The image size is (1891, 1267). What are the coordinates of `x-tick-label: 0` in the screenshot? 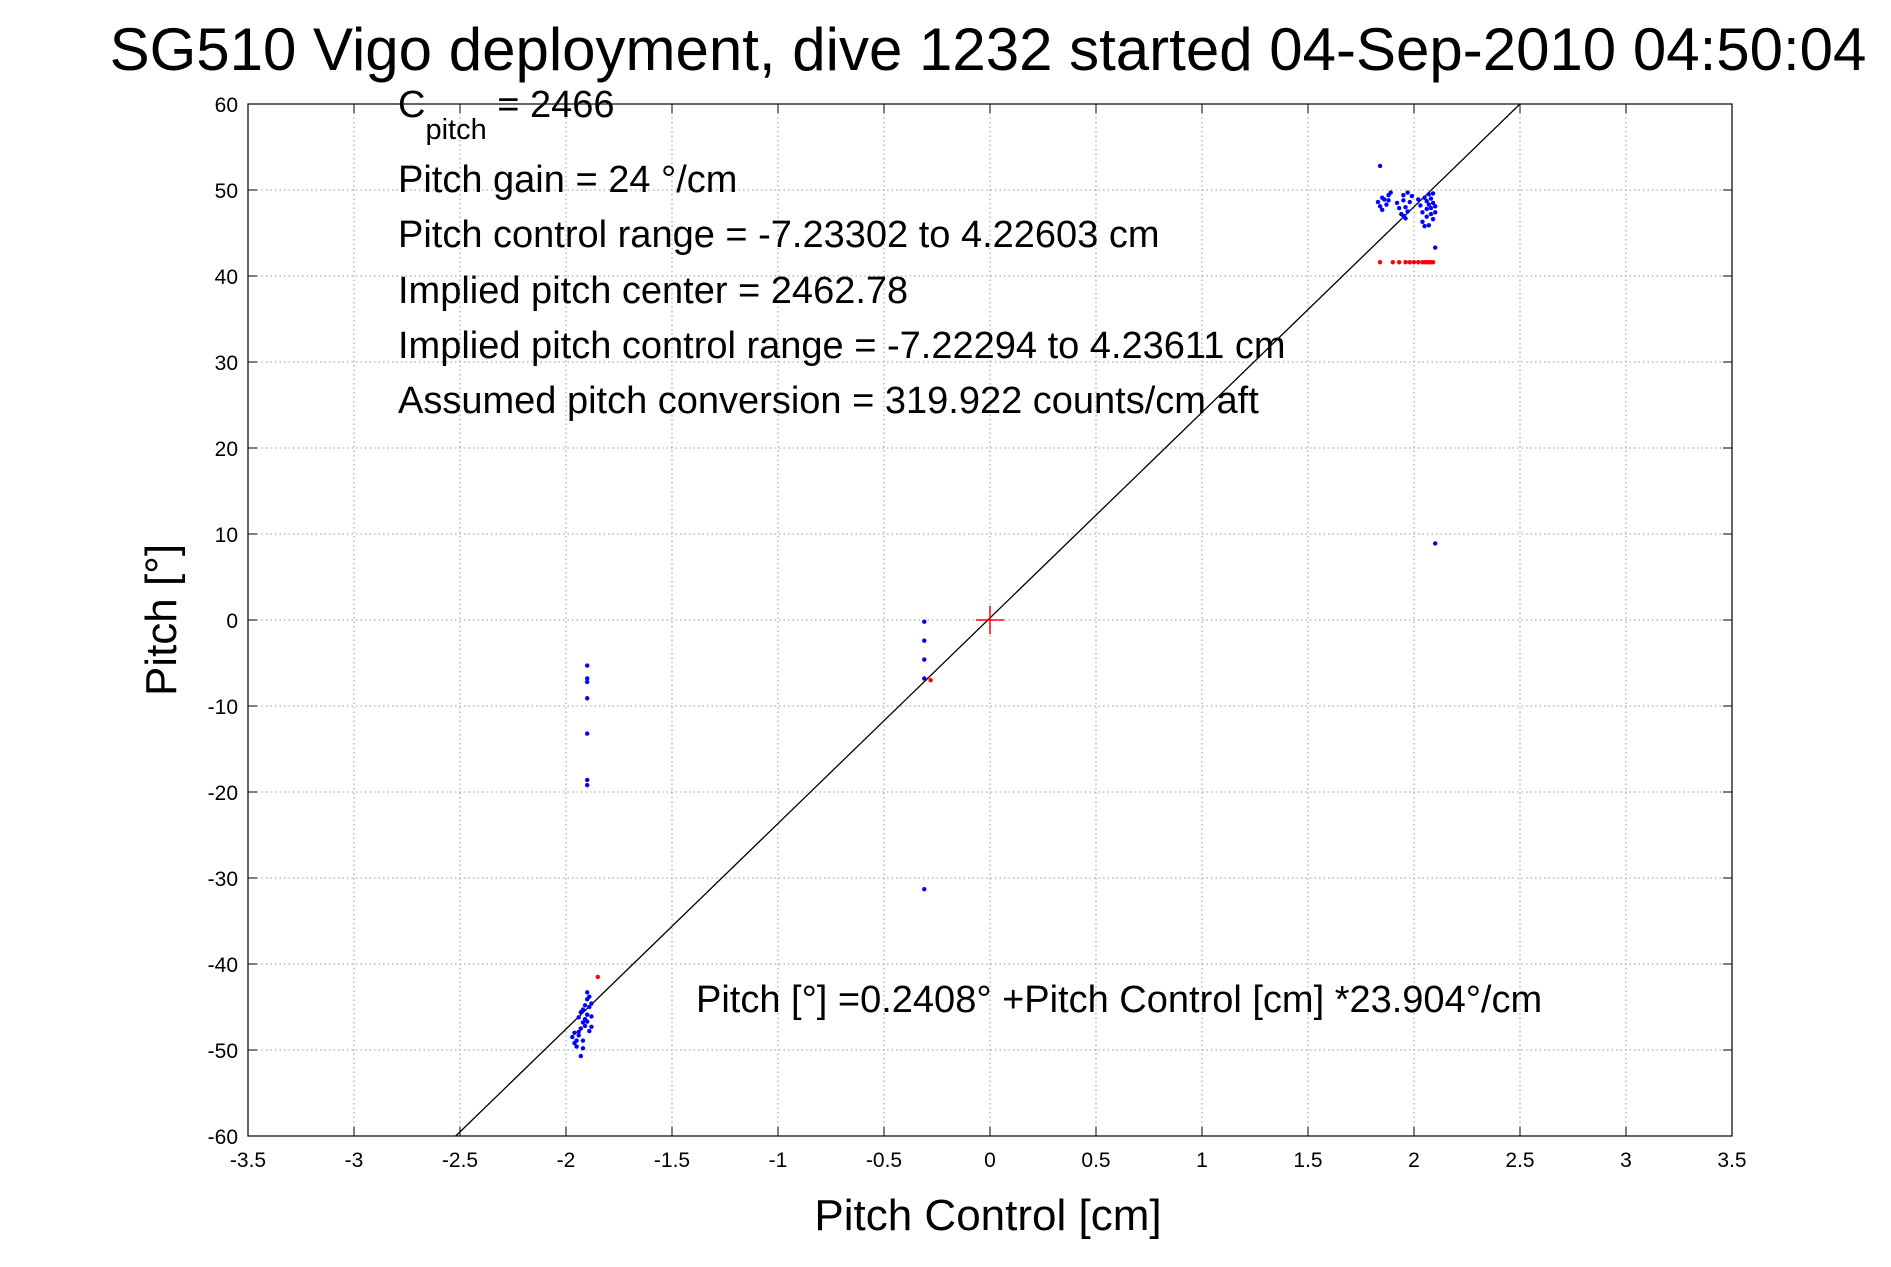 It's located at (990, 1160).